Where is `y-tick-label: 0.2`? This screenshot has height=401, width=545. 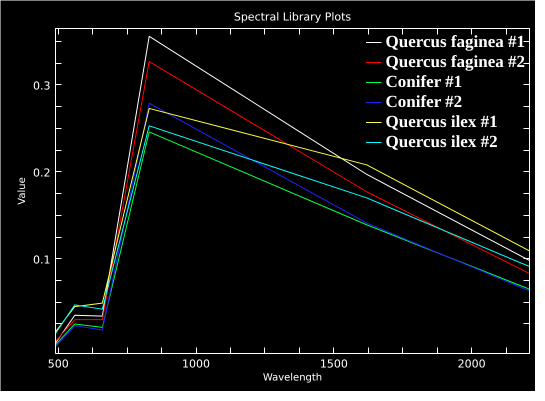 y-tick-label: 0.2 is located at coordinates (42, 173).